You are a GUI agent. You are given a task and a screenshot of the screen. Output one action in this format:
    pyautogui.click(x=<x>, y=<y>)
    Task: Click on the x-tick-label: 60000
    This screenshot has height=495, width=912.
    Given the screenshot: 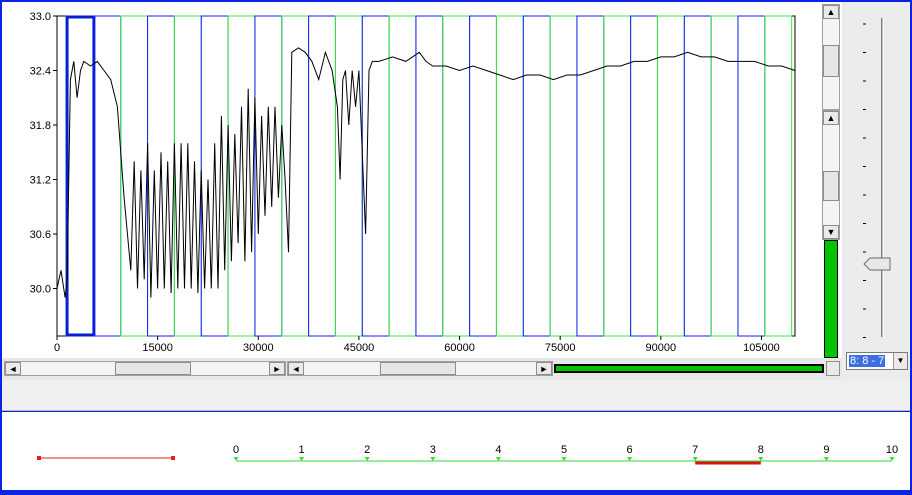 What is the action you would take?
    pyautogui.click(x=459, y=348)
    